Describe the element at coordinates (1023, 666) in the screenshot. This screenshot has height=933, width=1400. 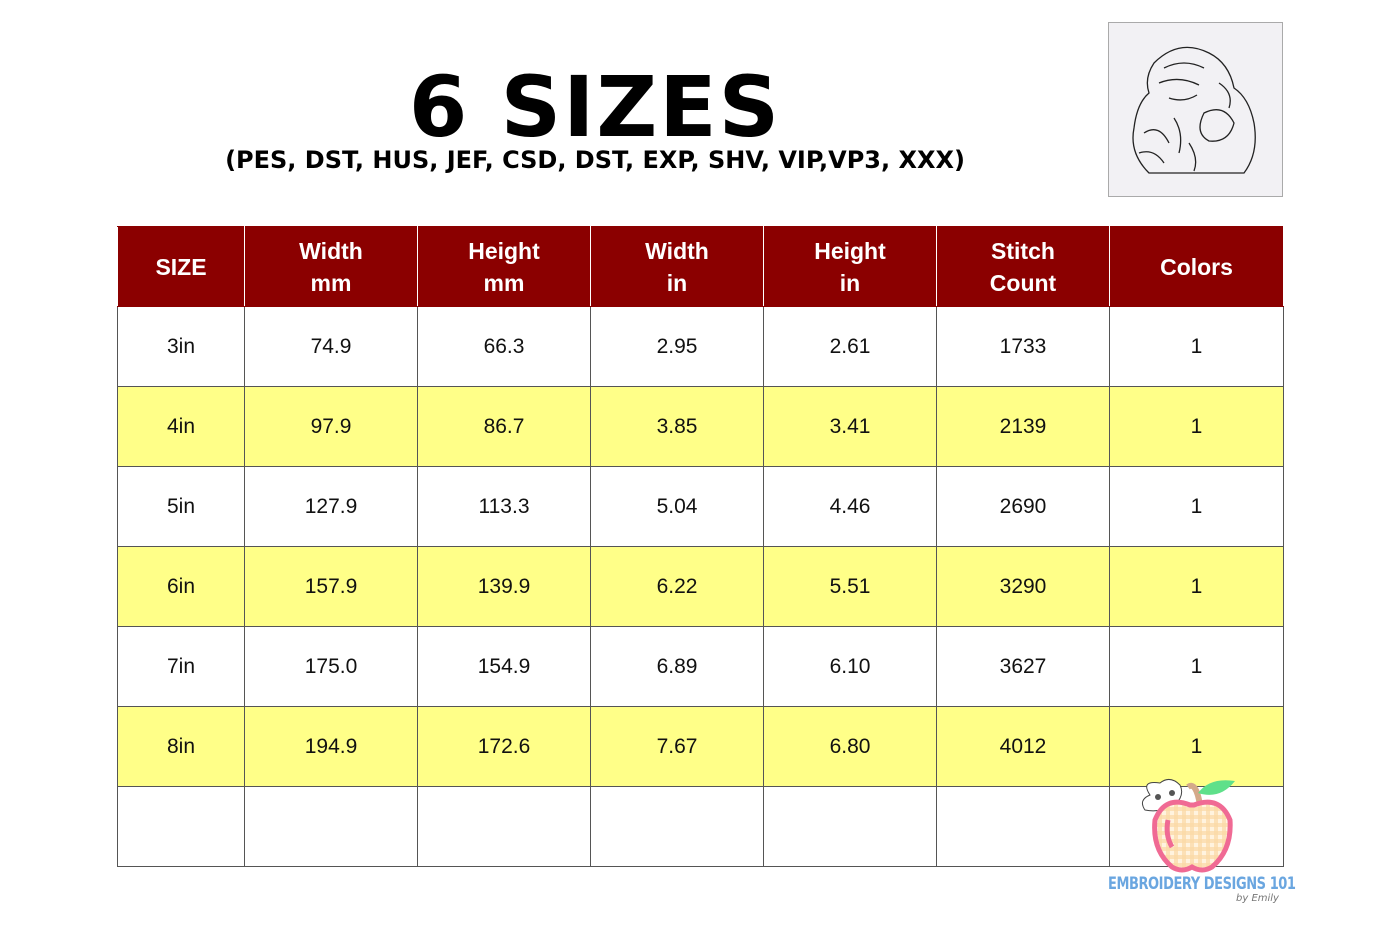
I see `cell-stitch-count: 3627` at that location.